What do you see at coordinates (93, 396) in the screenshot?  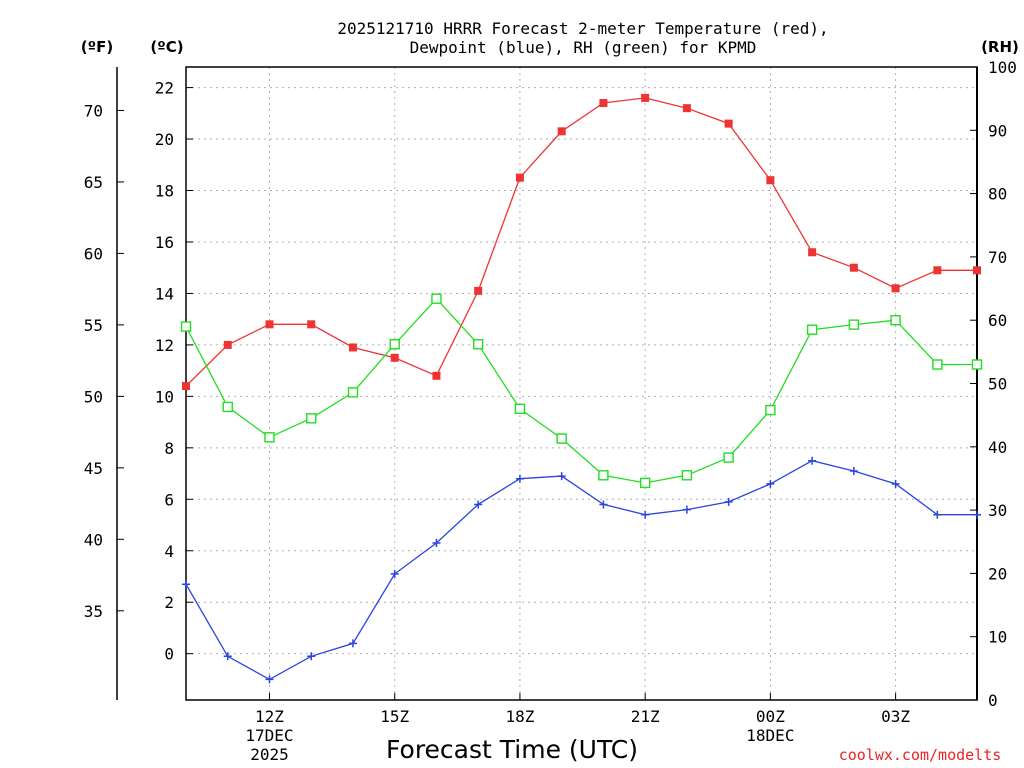 I see `fahrenheit-tick-label: 50` at bounding box center [93, 396].